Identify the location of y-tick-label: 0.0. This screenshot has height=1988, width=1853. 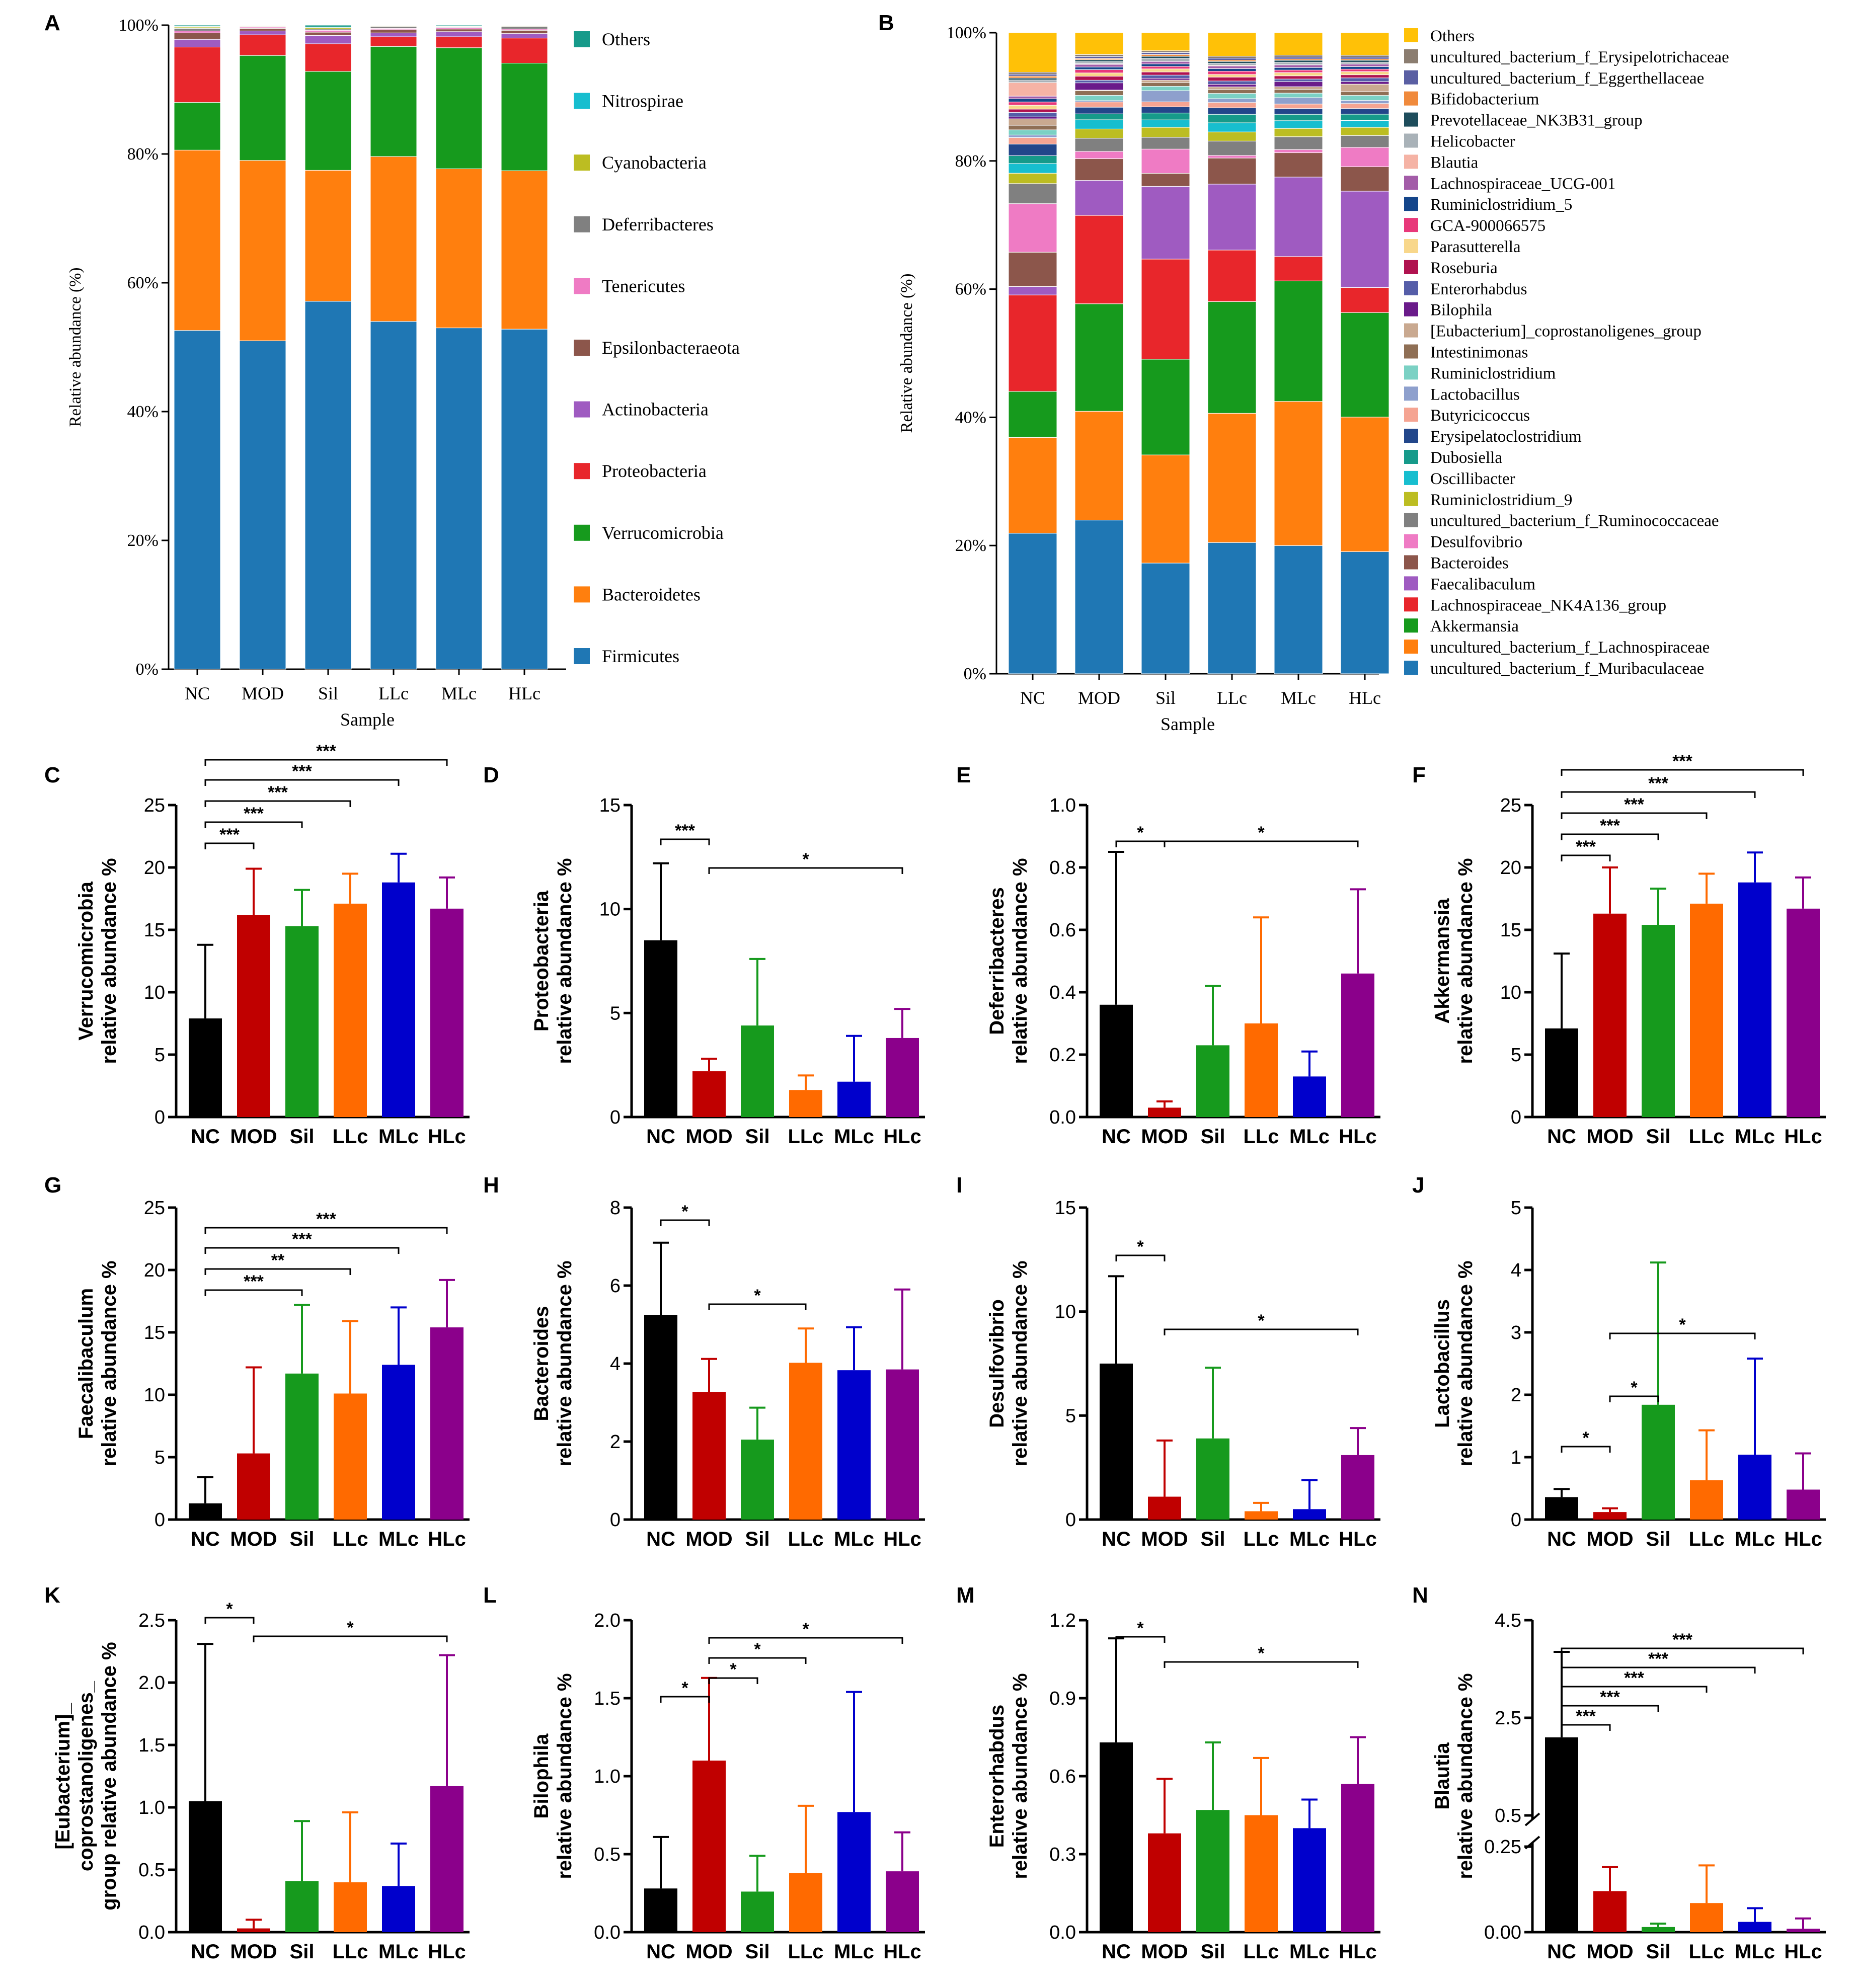
(1062, 1117).